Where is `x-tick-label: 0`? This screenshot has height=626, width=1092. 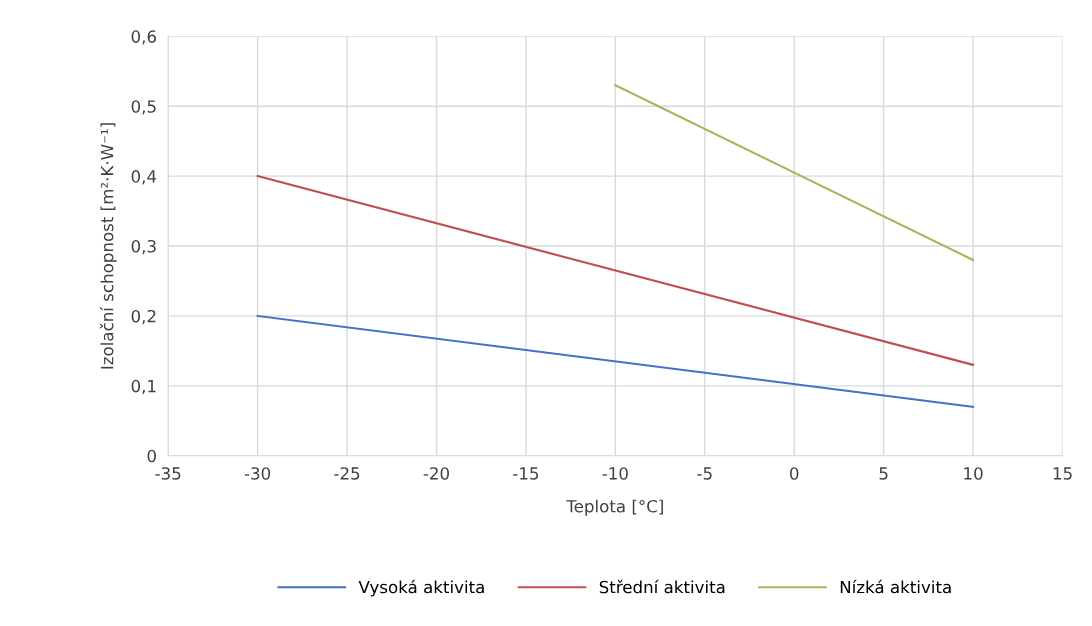 x-tick-label: 0 is located at coordinates (794, 473).